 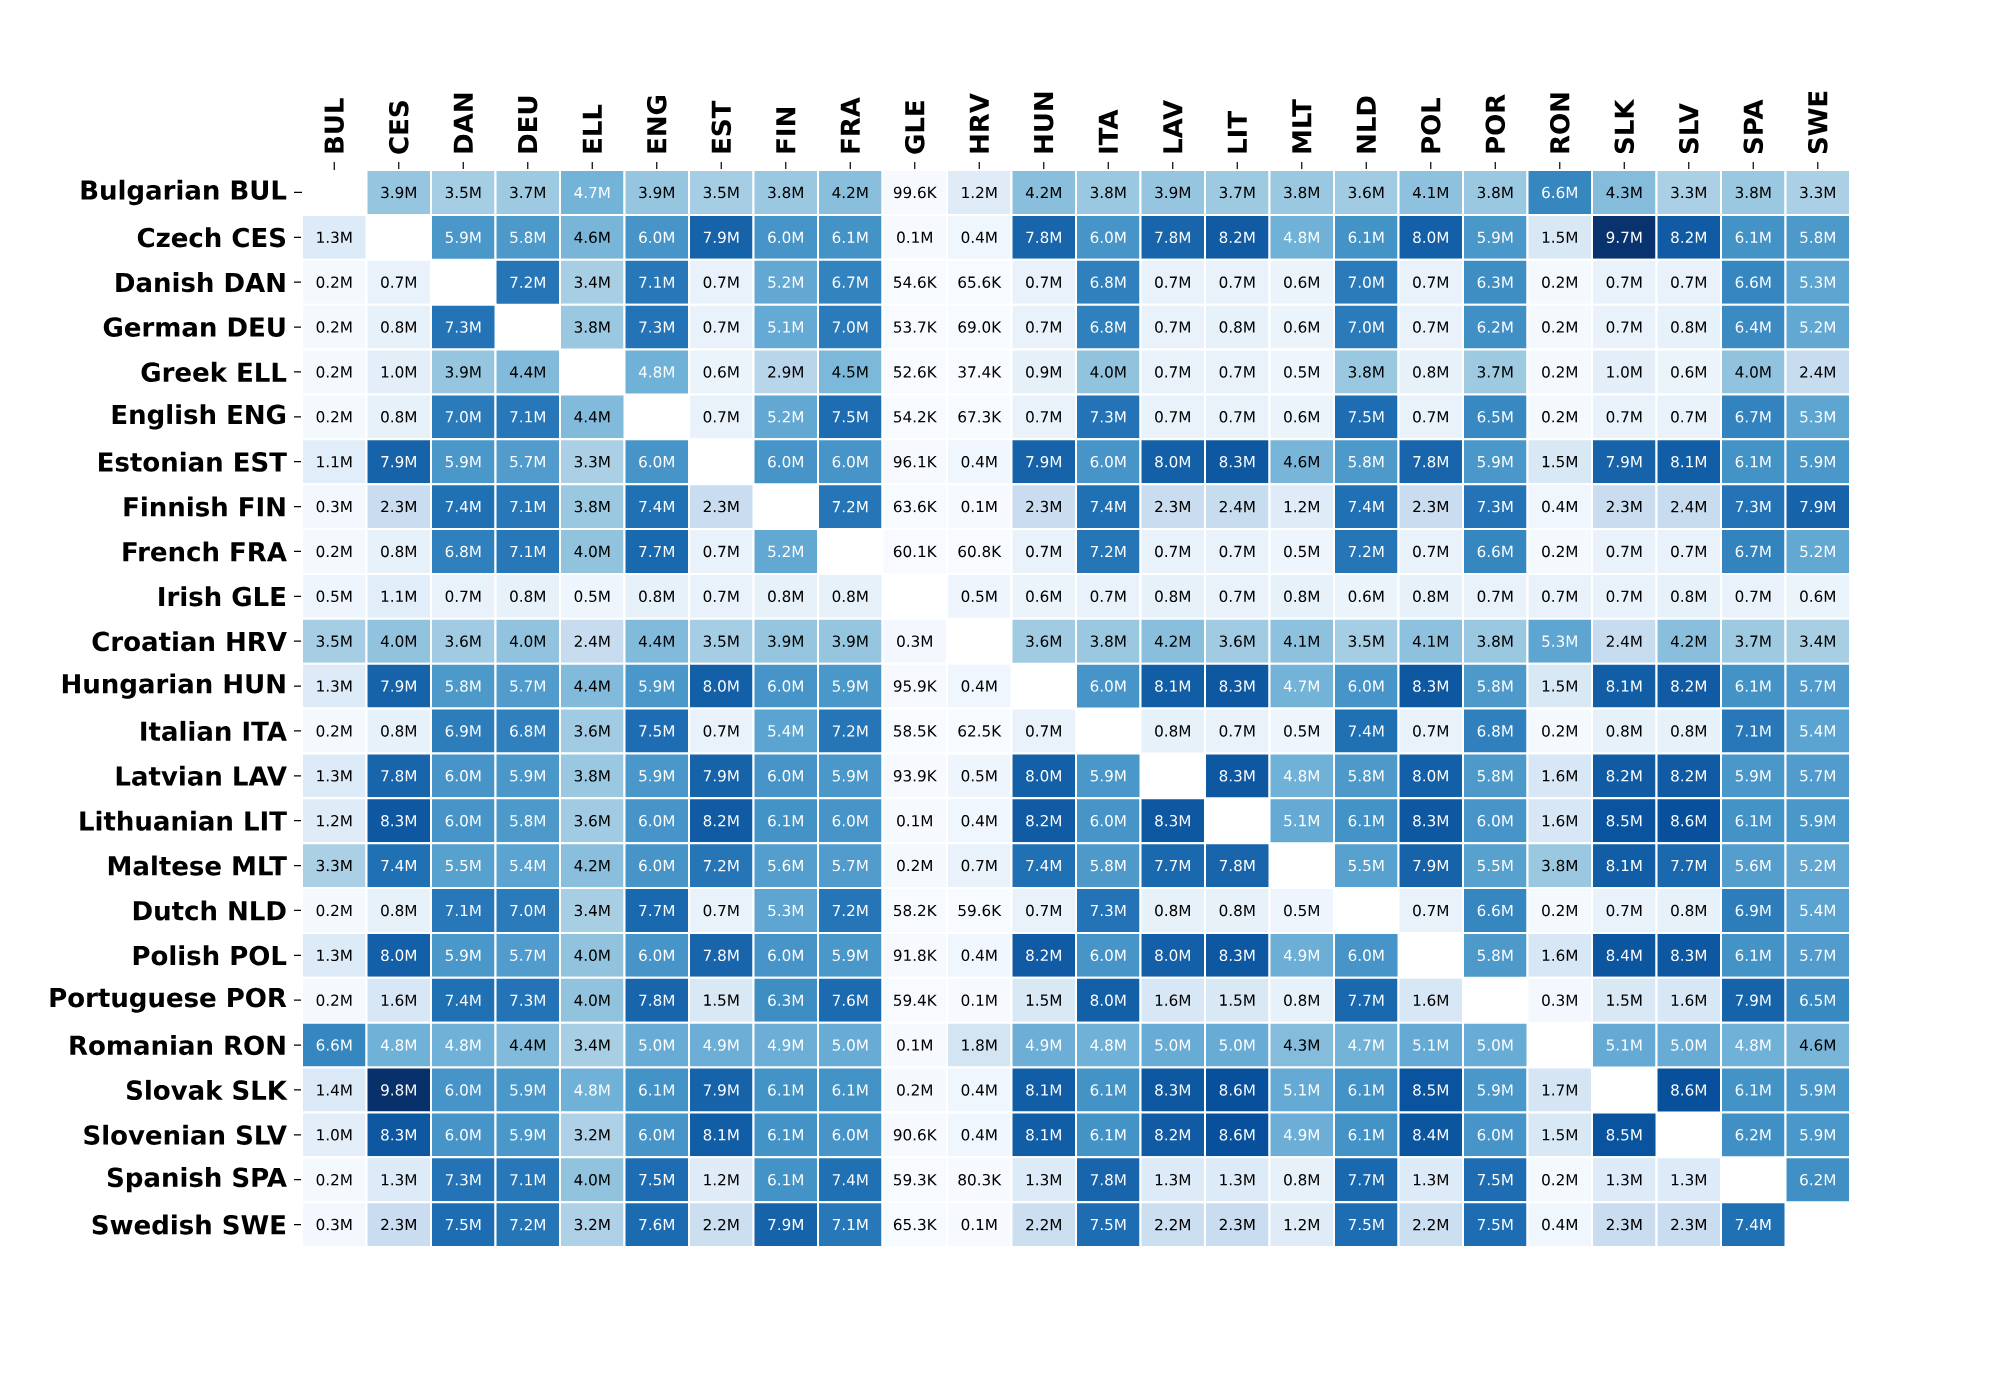 What do you see at coordinates (463, 507) in the screenshot?
I see `data-label: 7.4M` at bounding box center [463, 507].